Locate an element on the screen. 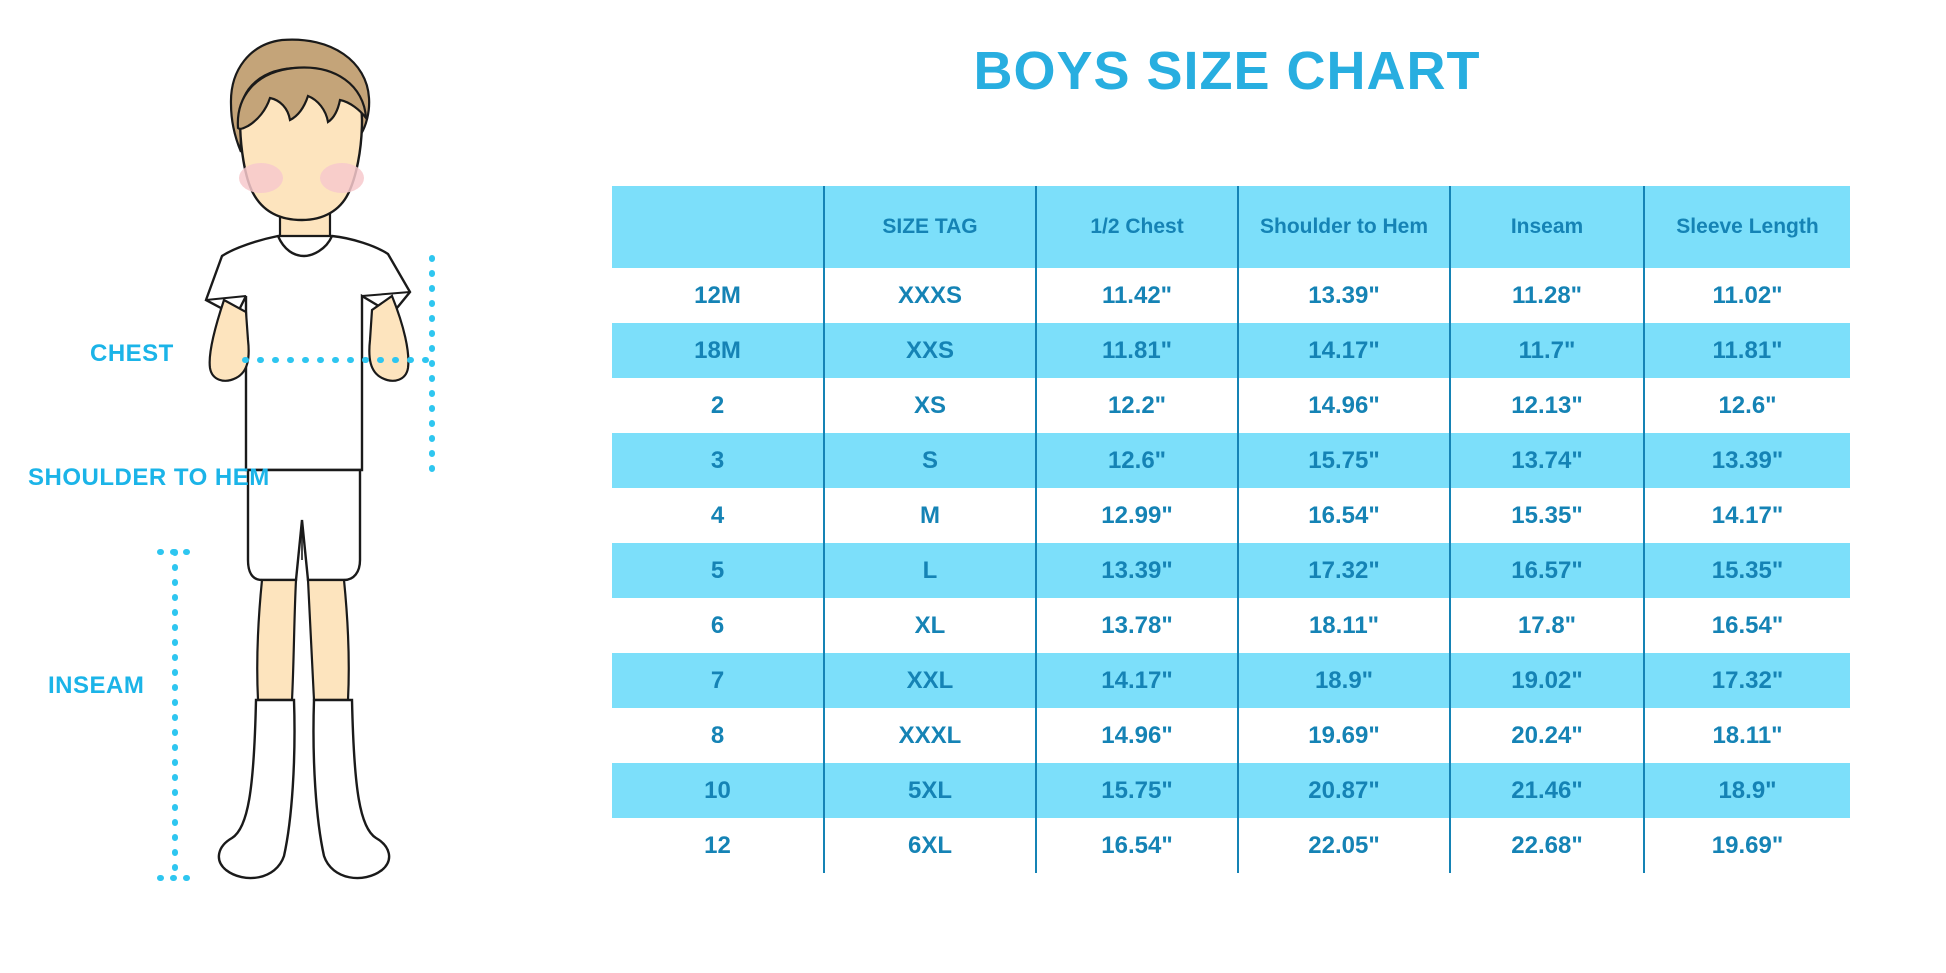  cell-inseam: 11.7" is located at coordinates (1546, 350).